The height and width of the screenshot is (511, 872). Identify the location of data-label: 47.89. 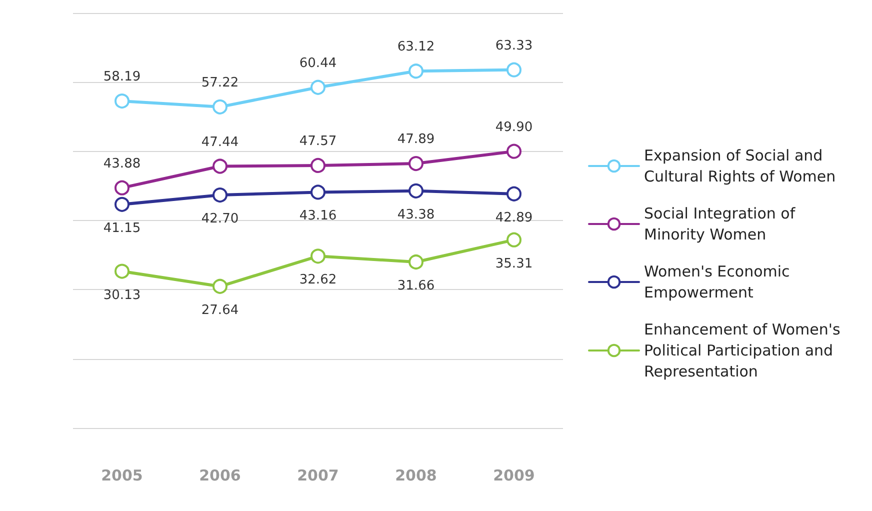
(416, 140).